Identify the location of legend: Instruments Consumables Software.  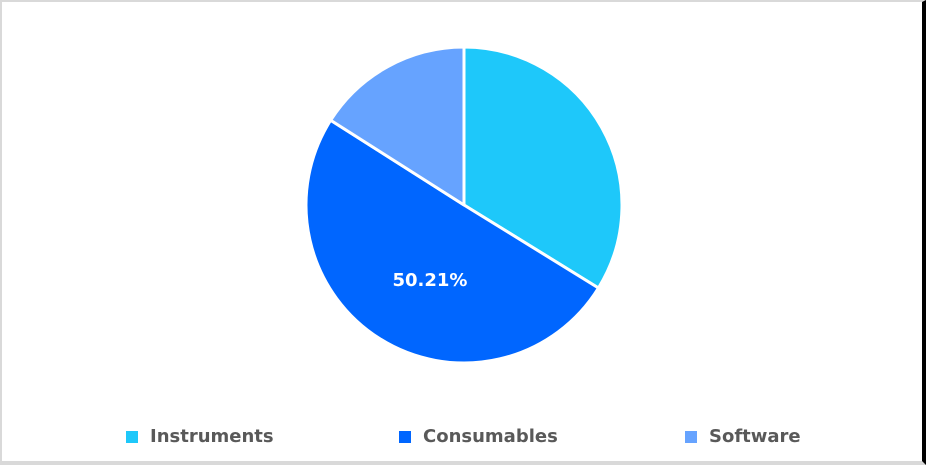
(465, 439).